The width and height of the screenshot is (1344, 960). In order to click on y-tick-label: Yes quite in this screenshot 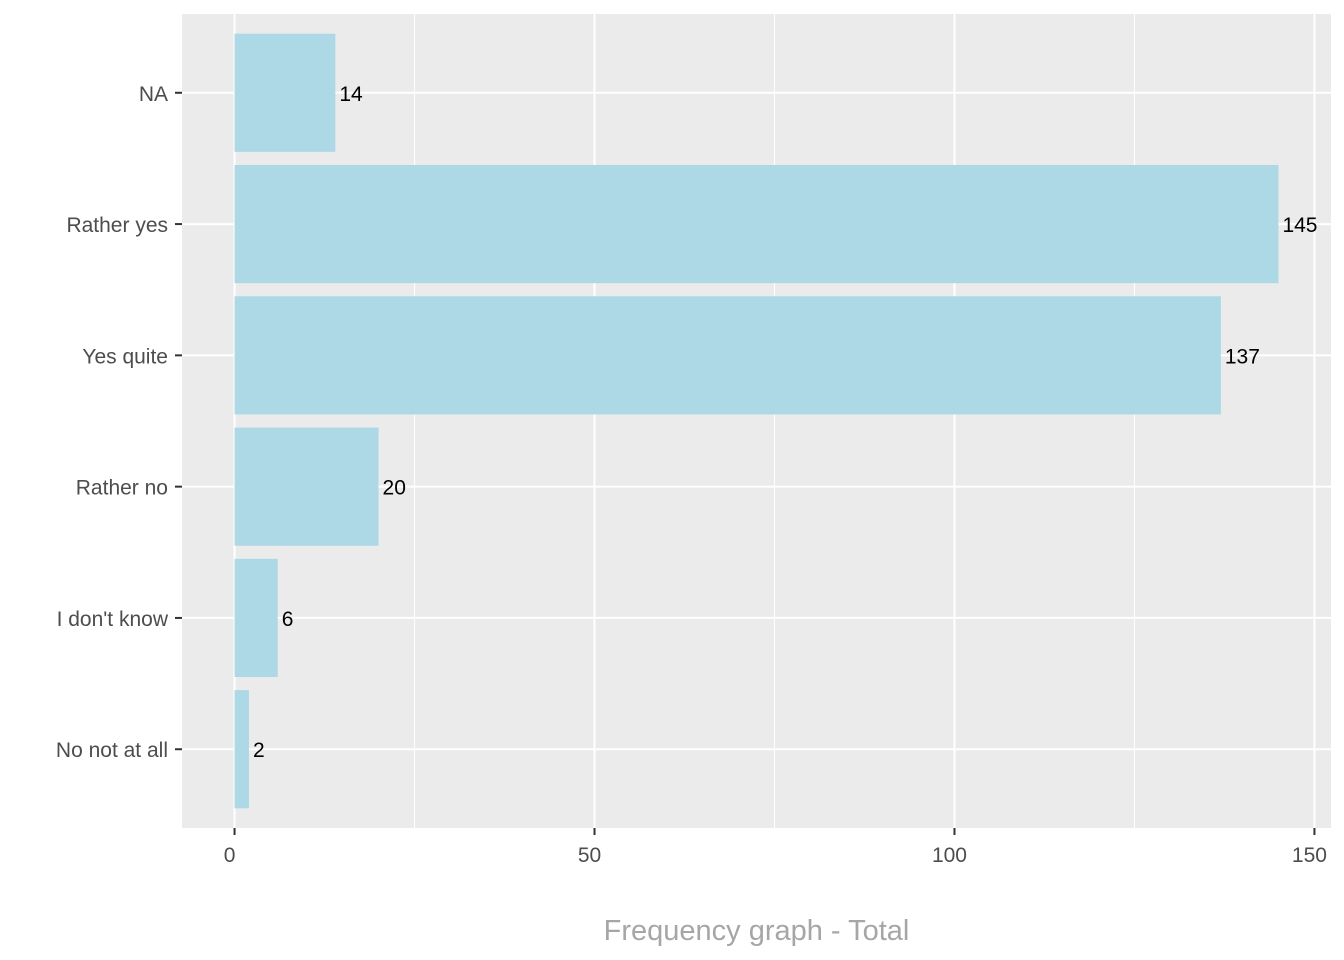, I will do `click(125, 356)`.